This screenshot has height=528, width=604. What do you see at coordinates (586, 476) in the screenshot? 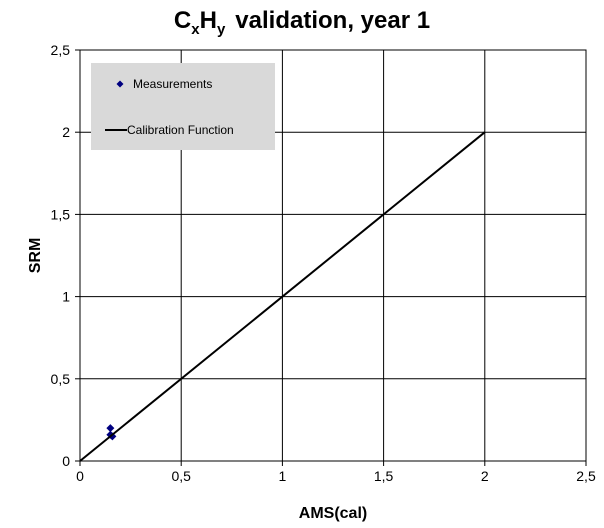
I see `x-tick-label: 2,5` at bounding box center [586, 476].